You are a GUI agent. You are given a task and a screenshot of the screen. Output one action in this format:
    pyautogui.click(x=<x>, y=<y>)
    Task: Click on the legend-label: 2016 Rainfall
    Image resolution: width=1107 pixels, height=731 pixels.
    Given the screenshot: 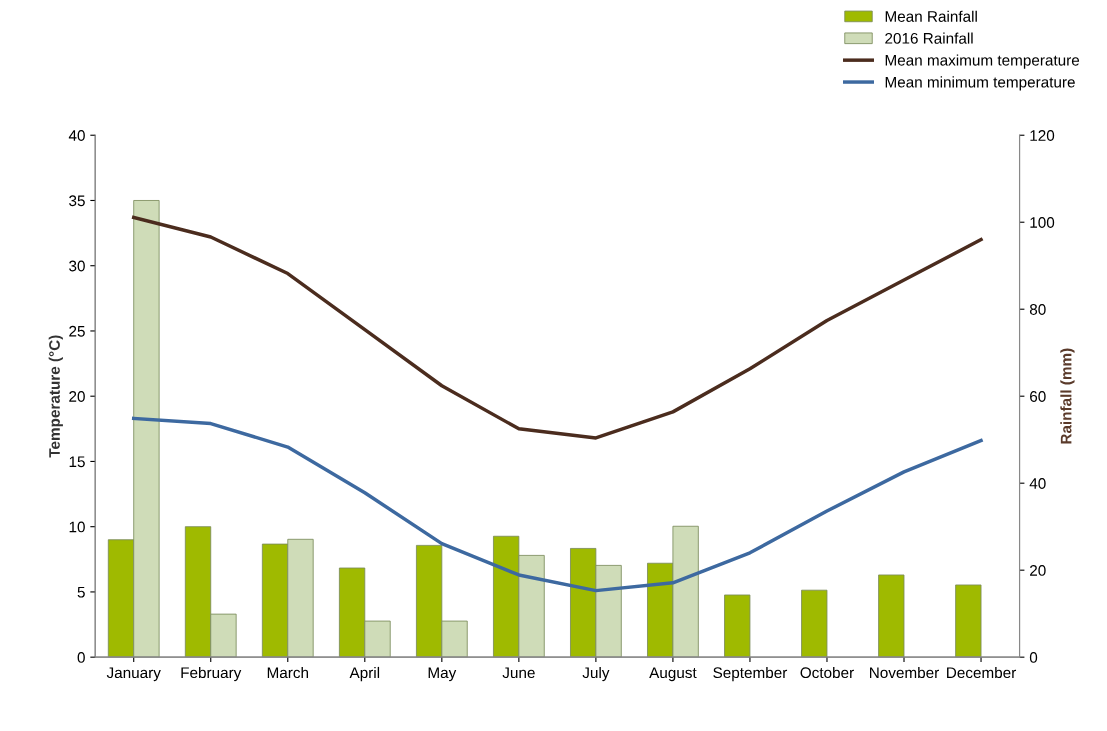 What is the action you would take?
    pyautogui.click(x=929, y=38)
    